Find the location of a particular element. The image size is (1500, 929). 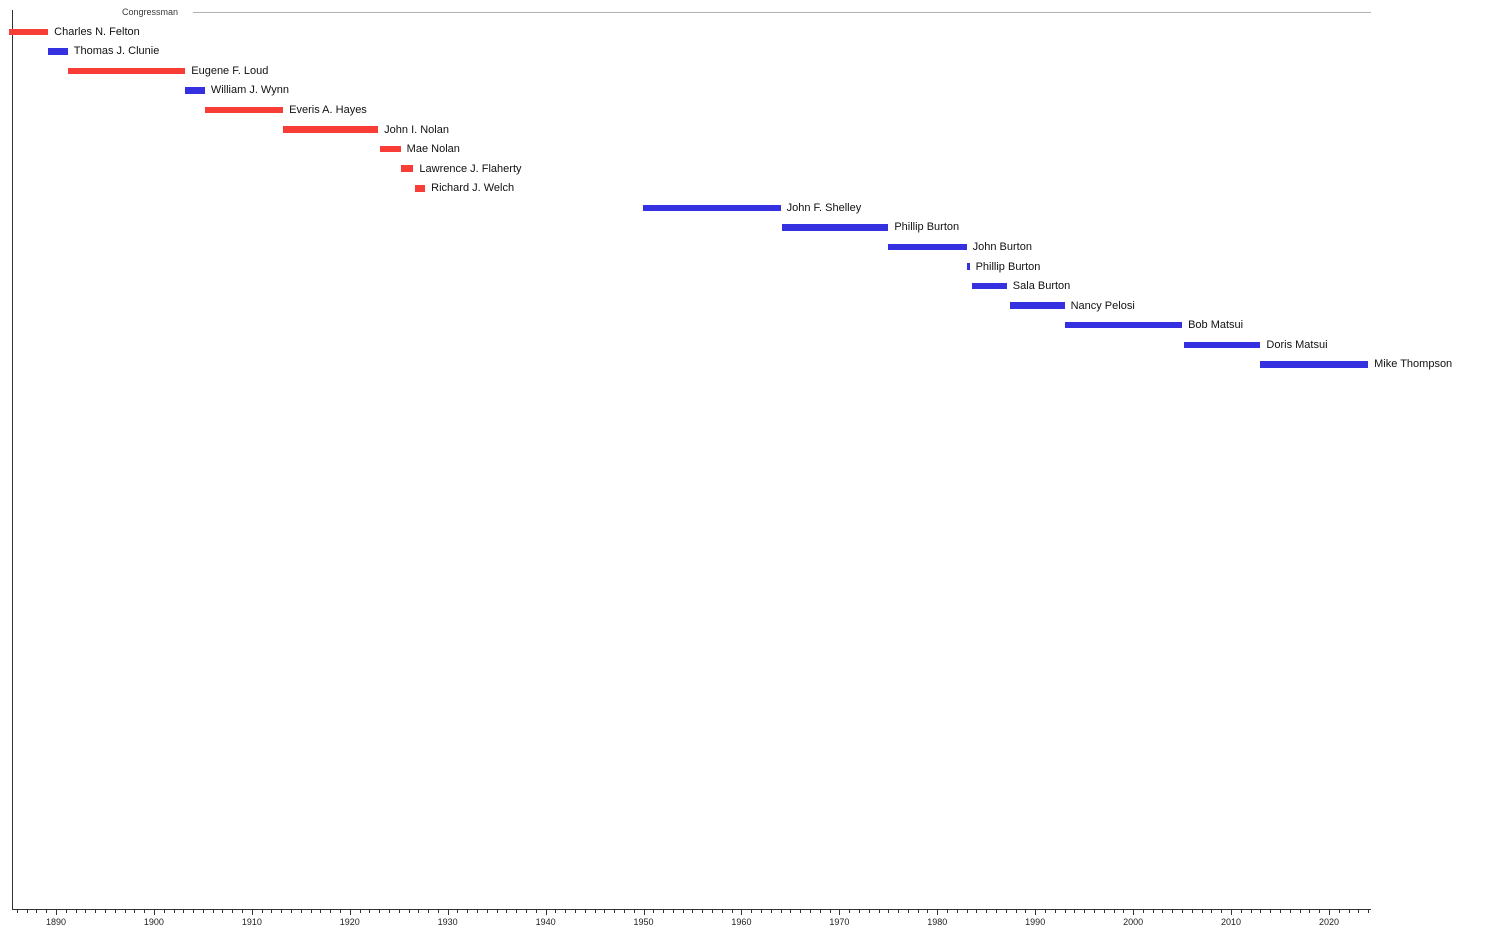

x-axis-tick-label: 1890 is located at coordinates (56, 922).